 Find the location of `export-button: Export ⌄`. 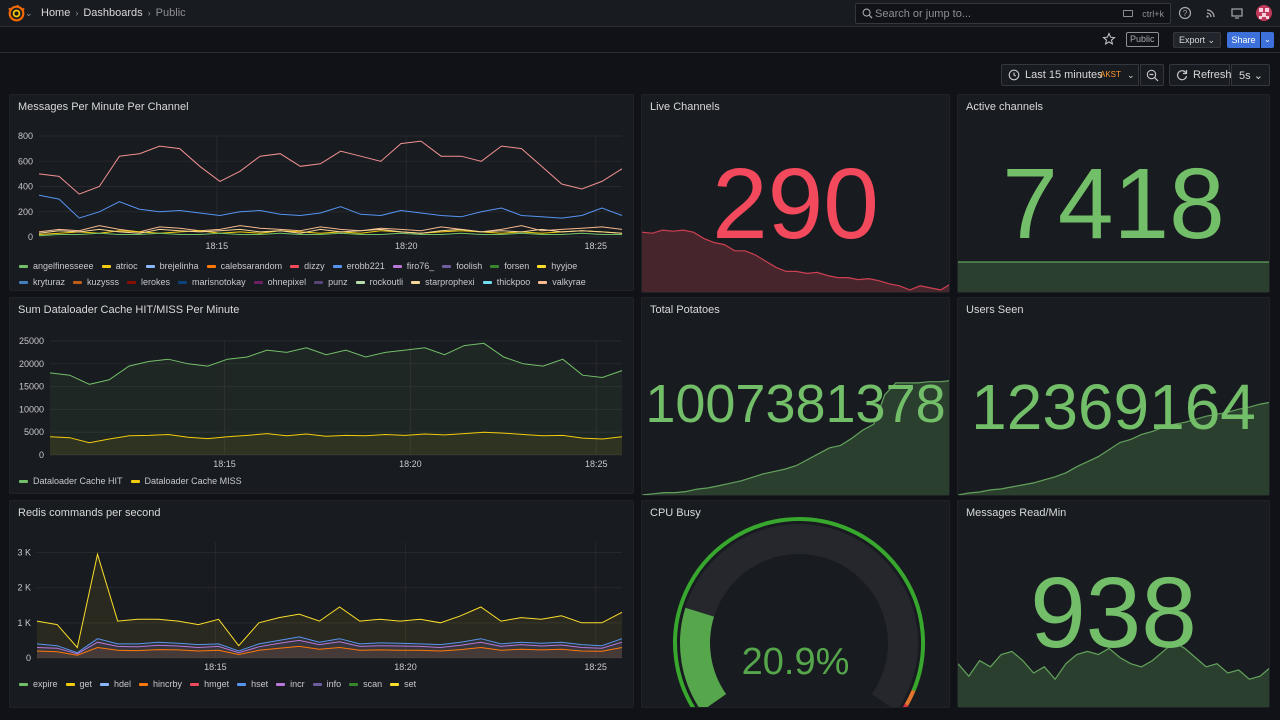

export-button: Export ⌄ is located at coordinates (1197, 40).